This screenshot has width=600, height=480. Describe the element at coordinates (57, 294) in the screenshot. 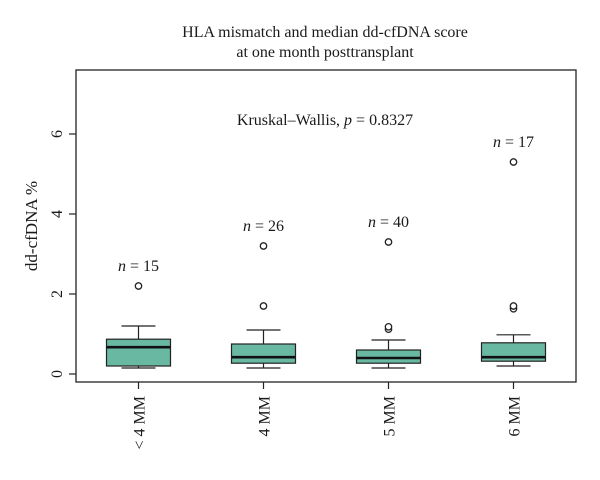

I see `y-tick-label: 2` at that location.